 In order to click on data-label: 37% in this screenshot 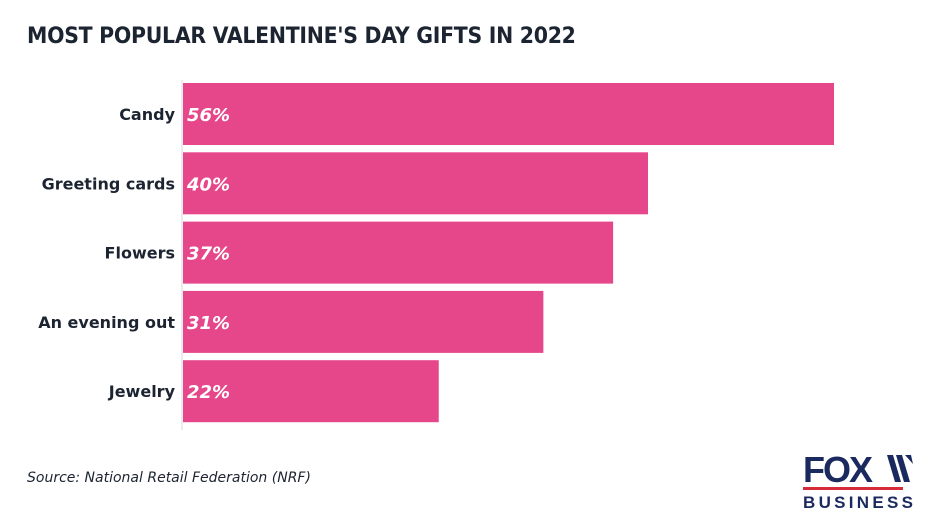, I will do `click(208, 254)`.